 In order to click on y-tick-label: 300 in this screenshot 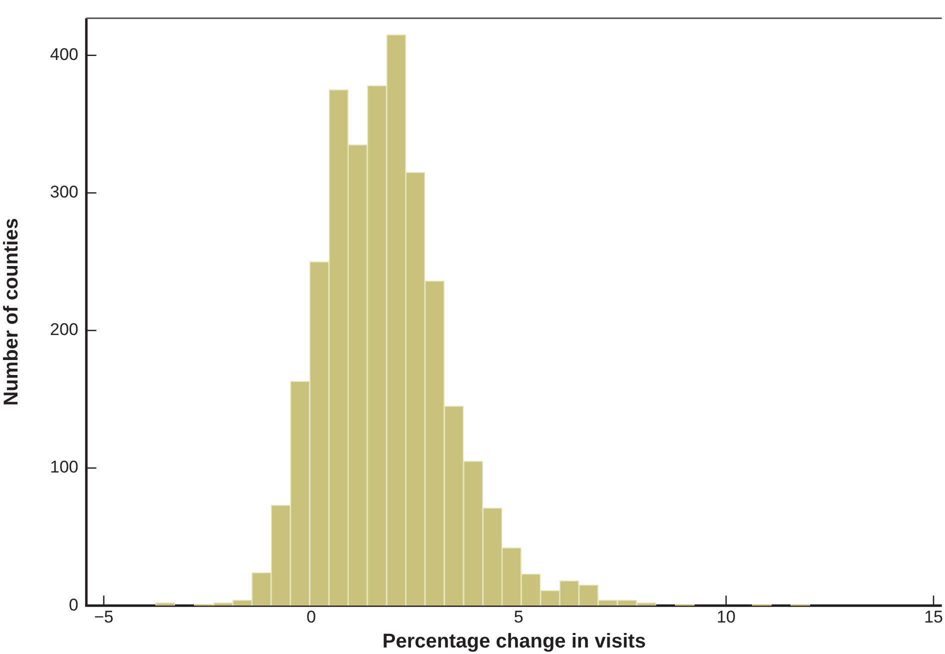, I will do `click(64, 192)`.